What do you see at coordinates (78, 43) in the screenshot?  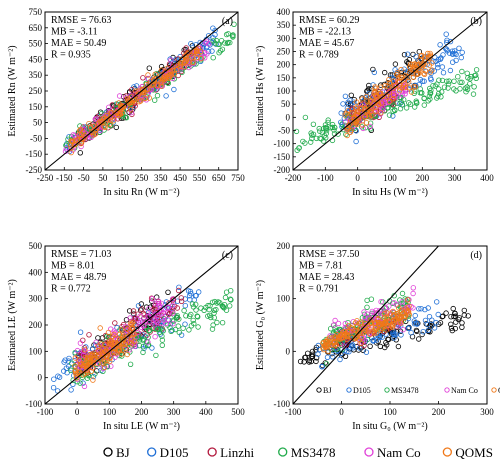 I see `stat-text: MAE = 50.49` at bounding box center [78, 43].